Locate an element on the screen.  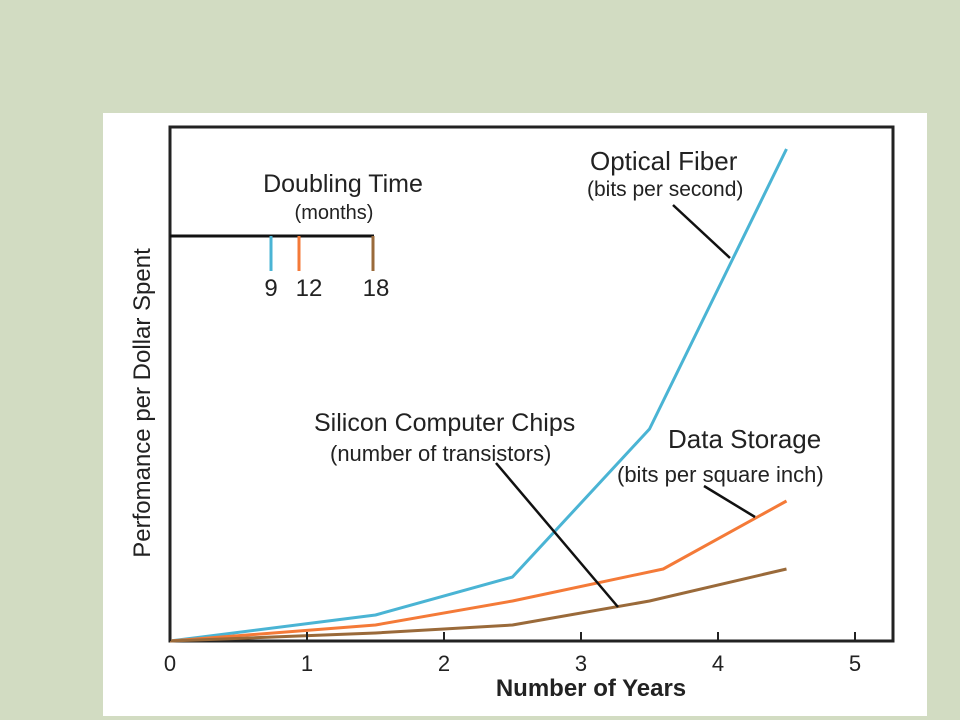
sublabel-optical-fiber: (bits per second) is located at coordinates (665, 189).